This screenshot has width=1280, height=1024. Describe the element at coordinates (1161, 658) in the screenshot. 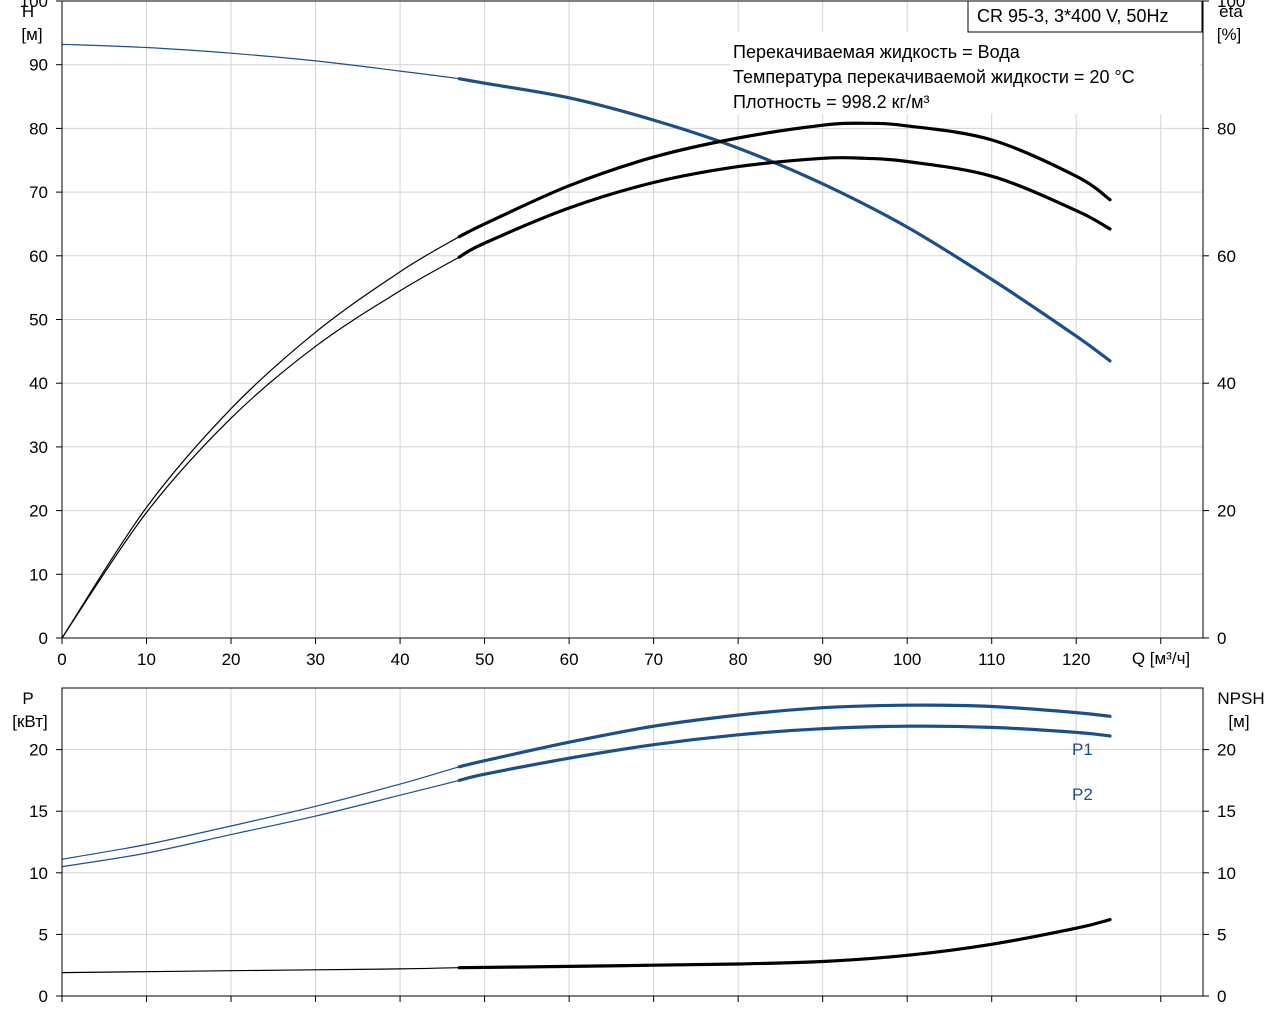

I see `x-axis-label: Q [м³/ч]` at that location.